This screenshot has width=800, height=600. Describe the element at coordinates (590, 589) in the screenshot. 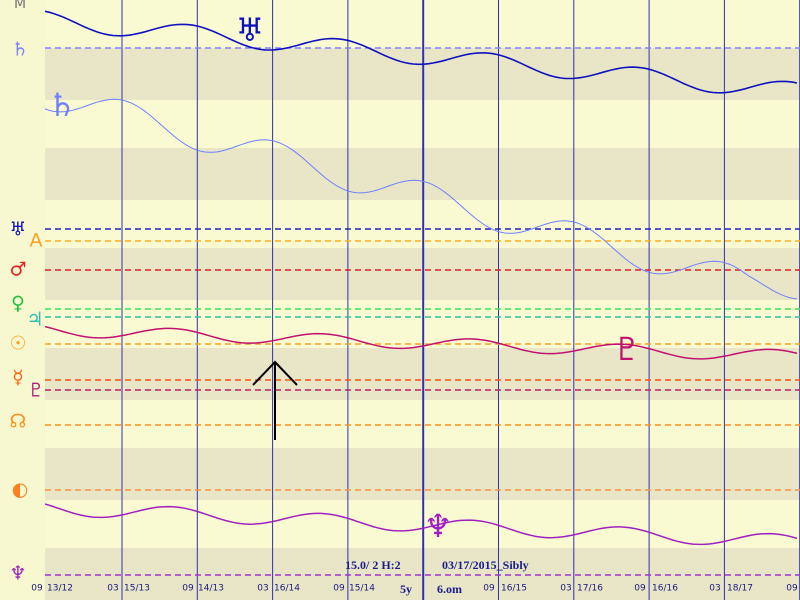

I see `time-label: 17/16` at that location.